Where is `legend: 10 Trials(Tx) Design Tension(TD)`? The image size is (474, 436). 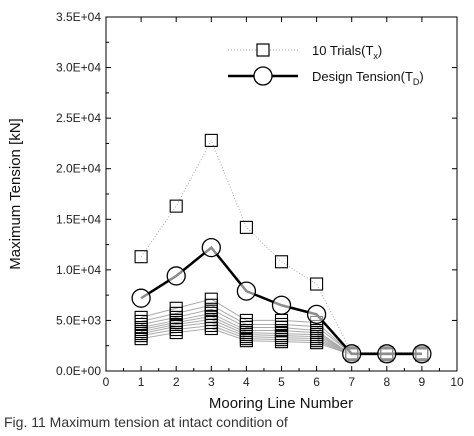 legend: 10 Trials(Tx) Design Tension(TD) is located at coordinates (326, 65).